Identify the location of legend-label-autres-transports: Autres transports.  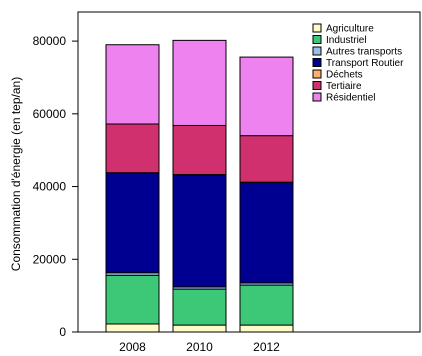
(364, 52).